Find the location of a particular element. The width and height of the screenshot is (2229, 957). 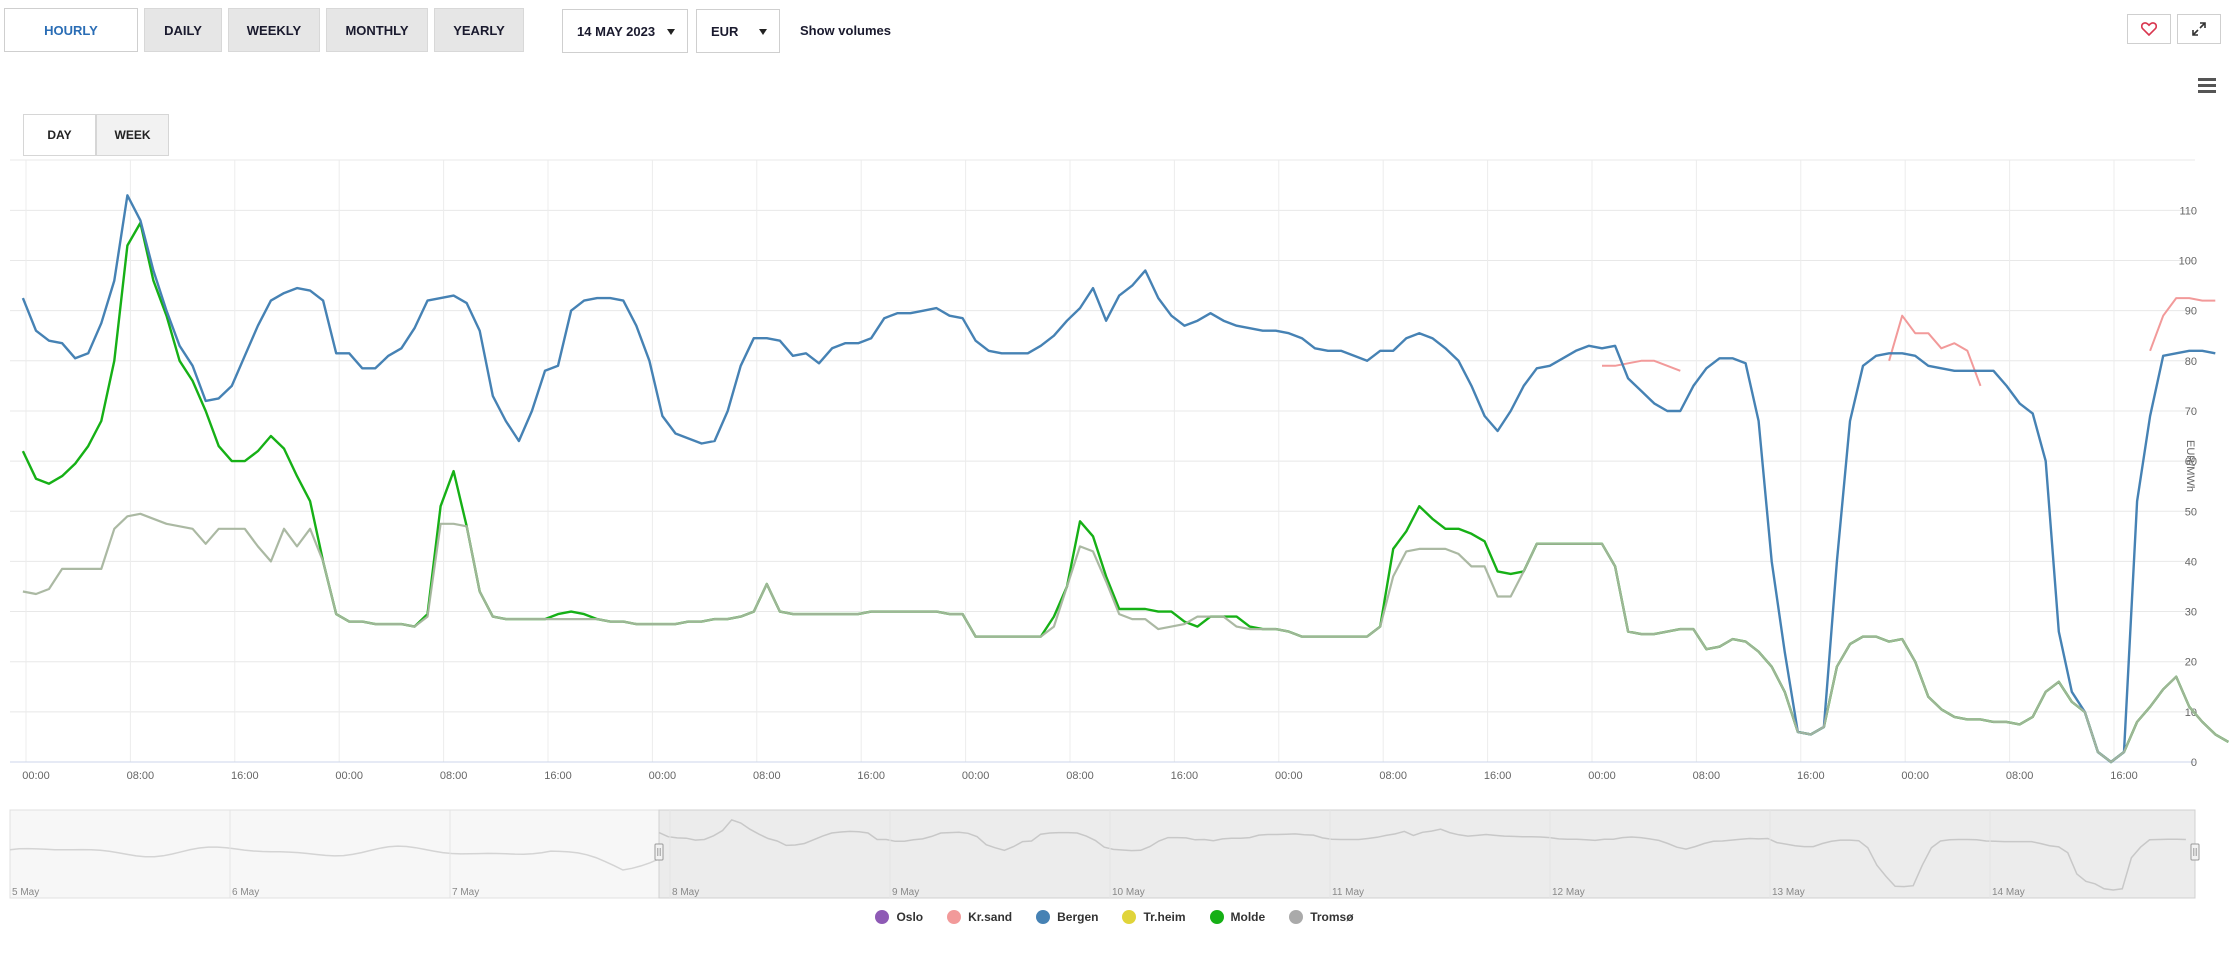

y-tick-label: 50 is located at coordinates (2191, 512).